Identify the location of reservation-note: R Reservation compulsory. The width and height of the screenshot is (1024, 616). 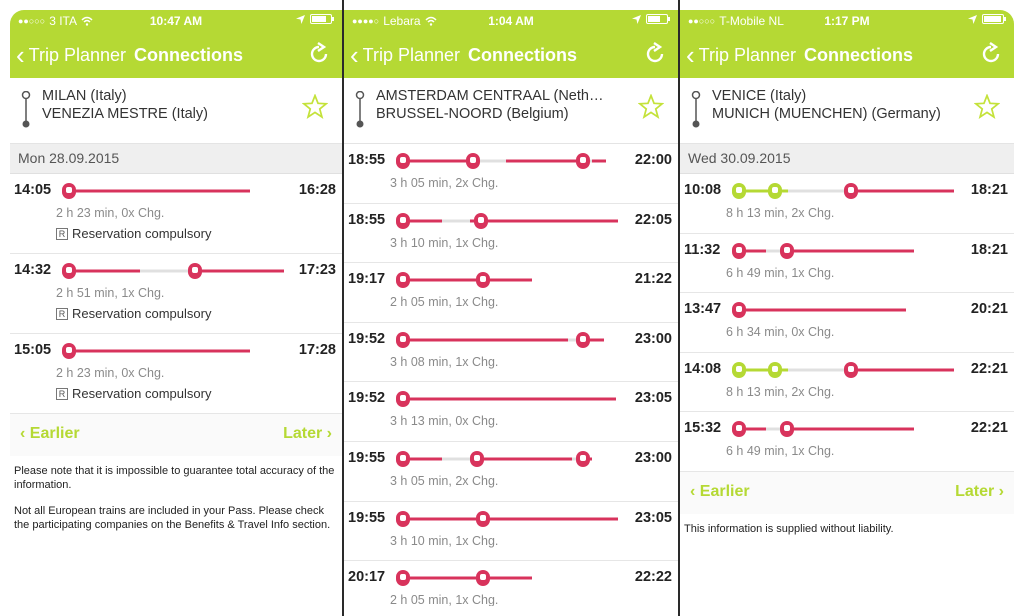
(133, 313).